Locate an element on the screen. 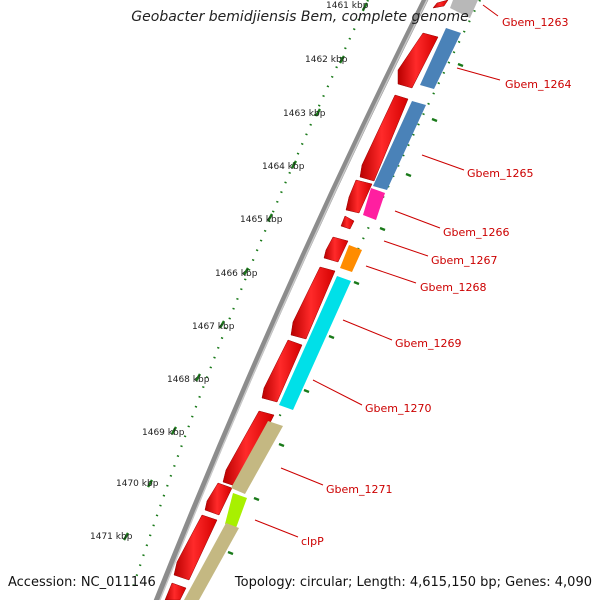 This screenshot has width=600, height=600. gene-label-gbem-1270: Gbem_1270 is located at coordinates (398, 408).